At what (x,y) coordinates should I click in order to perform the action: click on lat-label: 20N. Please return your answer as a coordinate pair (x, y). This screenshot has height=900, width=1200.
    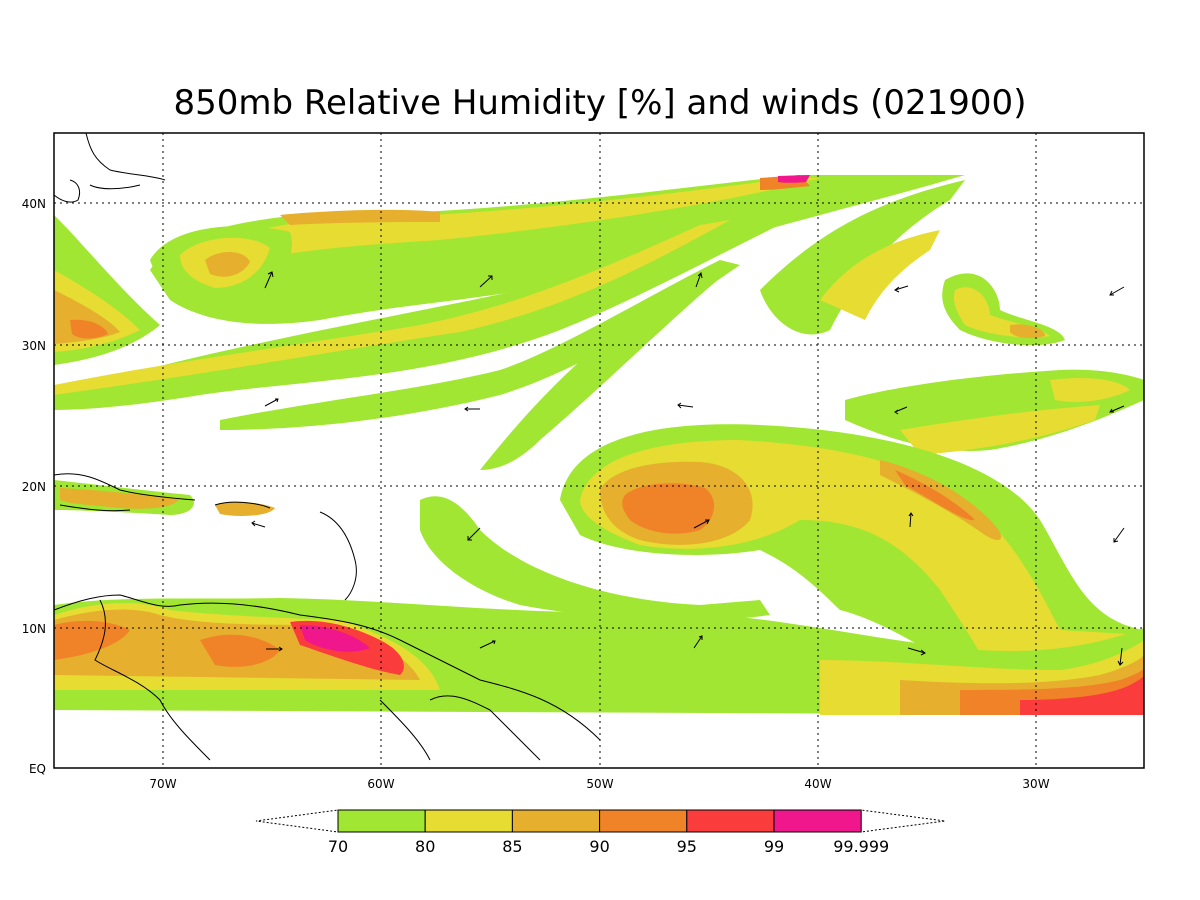
    Looking at the image, I should click on (34, 487).